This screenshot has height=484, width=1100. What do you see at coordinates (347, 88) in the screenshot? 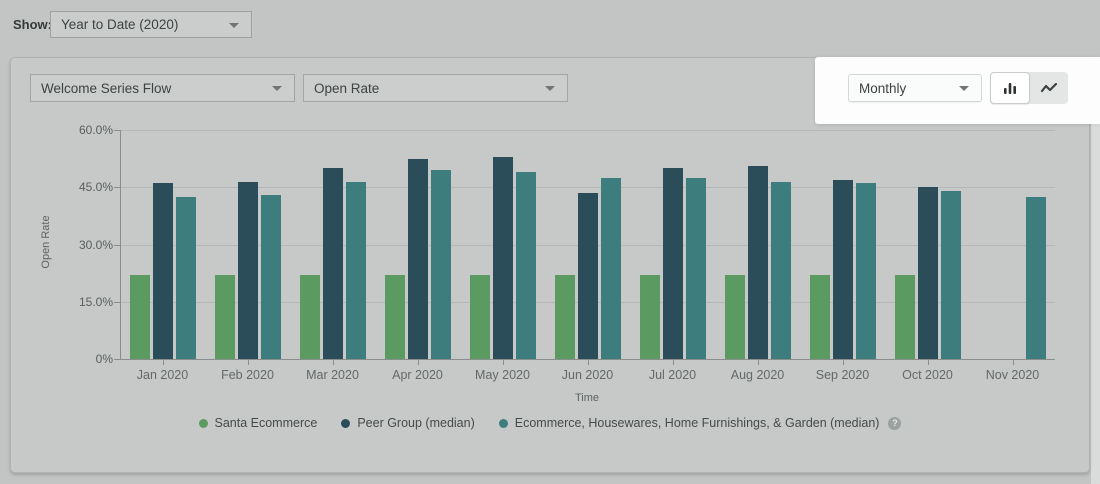
I see `metric-dropdown-value: Open Rate` at bounding box center [347, 88].